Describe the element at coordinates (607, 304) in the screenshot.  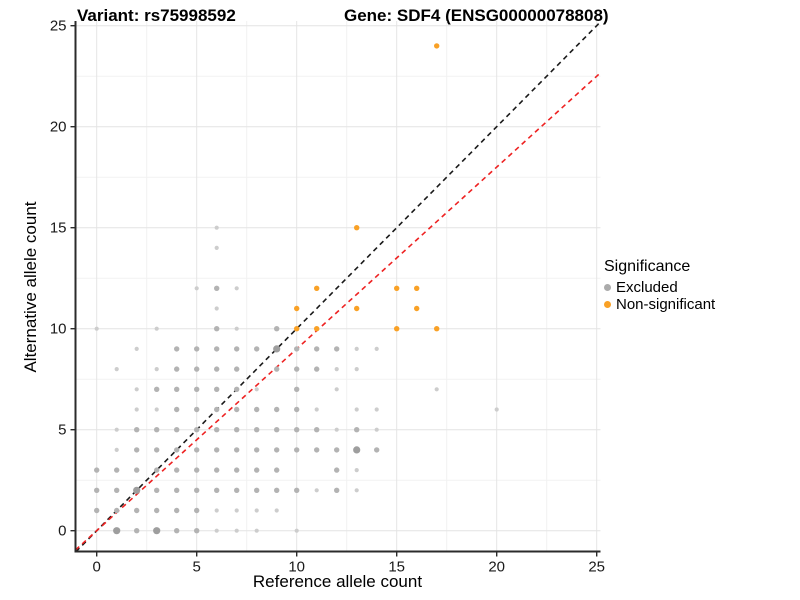
I see `non-significant-dot-icon` at that location.